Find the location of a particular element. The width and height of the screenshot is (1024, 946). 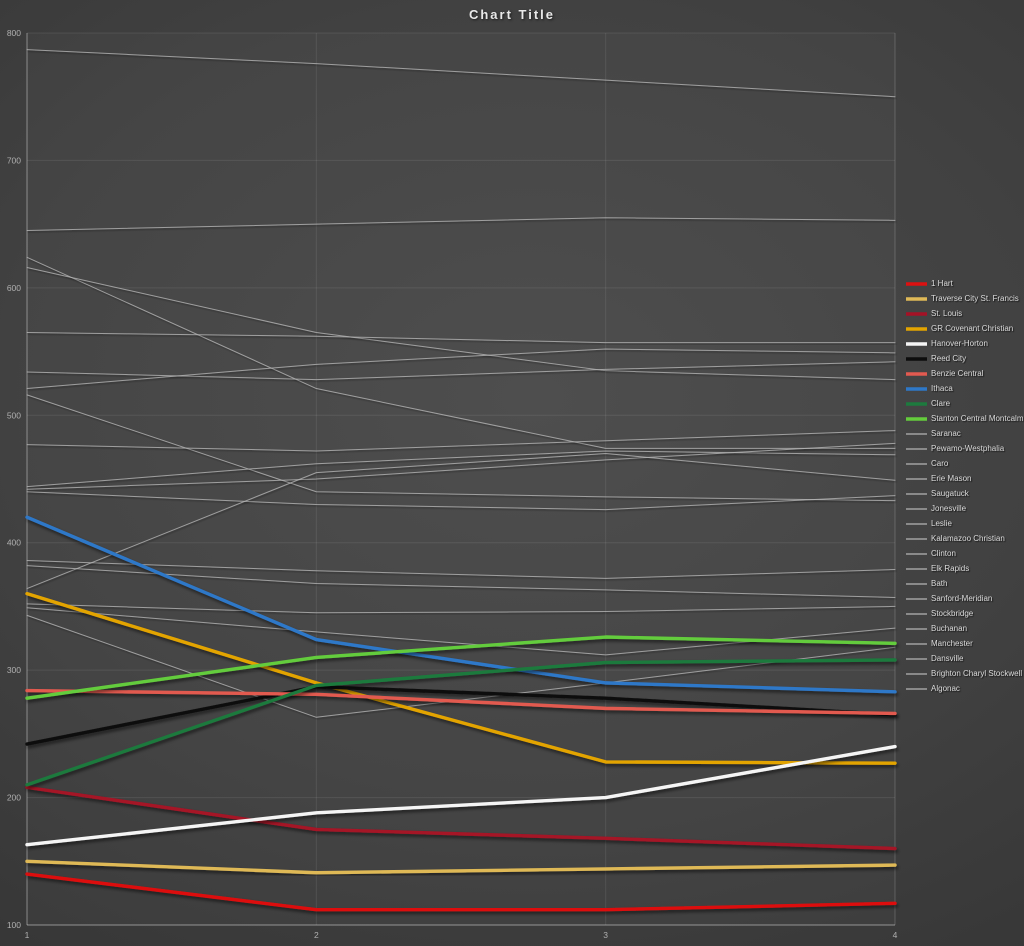

legend-item: Caro is located at coordinates (965, 463).